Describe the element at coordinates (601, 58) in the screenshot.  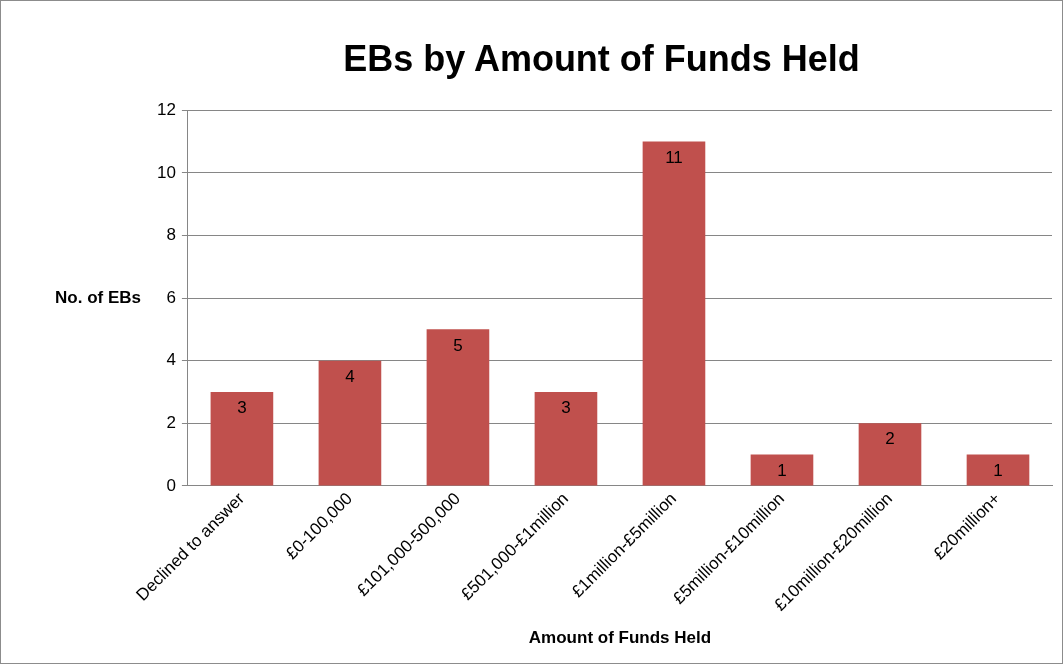
I see `chart-title: EBs by Amount of Funds Held` at that location.